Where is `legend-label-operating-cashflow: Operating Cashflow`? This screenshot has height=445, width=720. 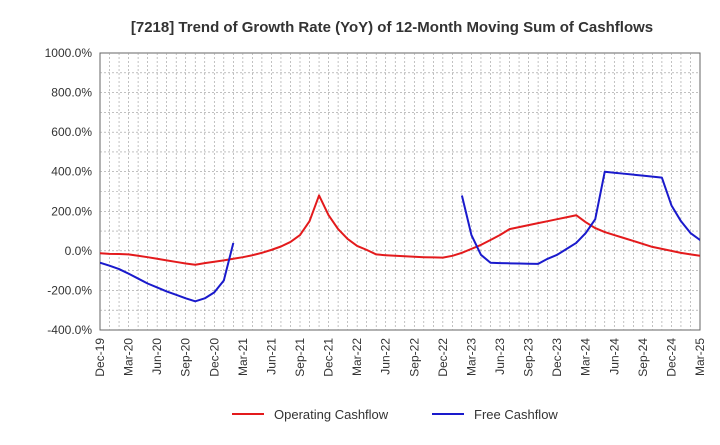 legend-label-operating-cashflow: Operating Cashflow is located at coordinates (331, 414).